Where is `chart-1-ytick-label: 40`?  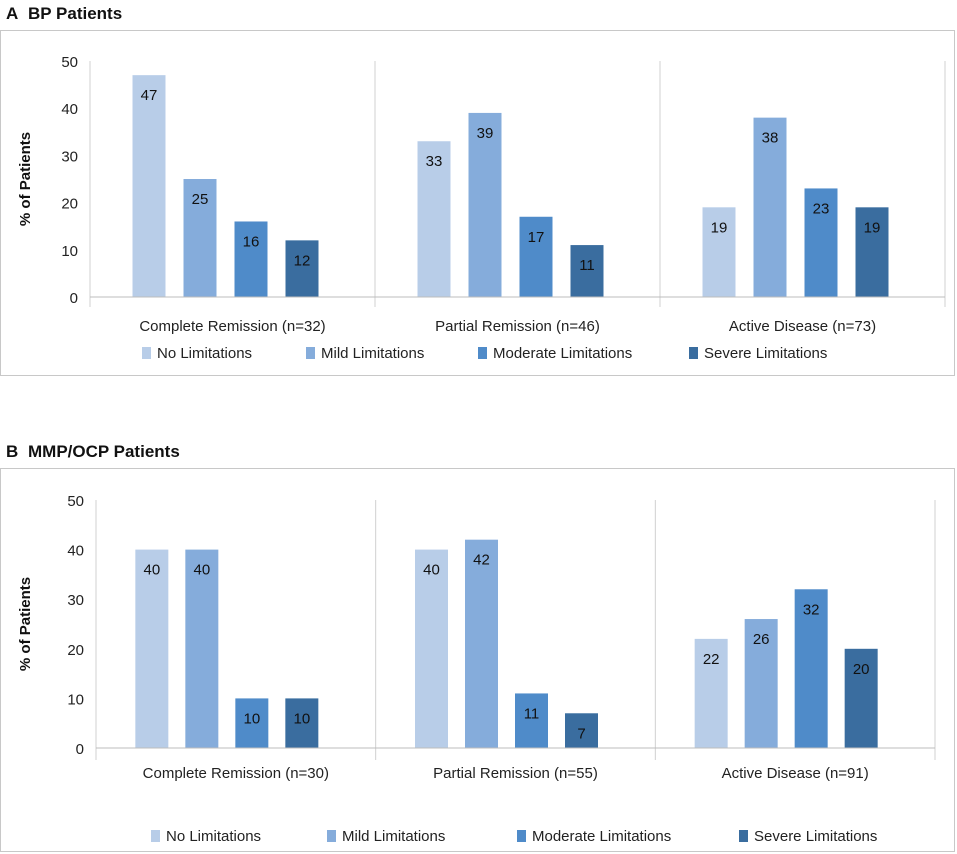
chart-1-ytick-label: 40 is located at coordinates (75, 551).